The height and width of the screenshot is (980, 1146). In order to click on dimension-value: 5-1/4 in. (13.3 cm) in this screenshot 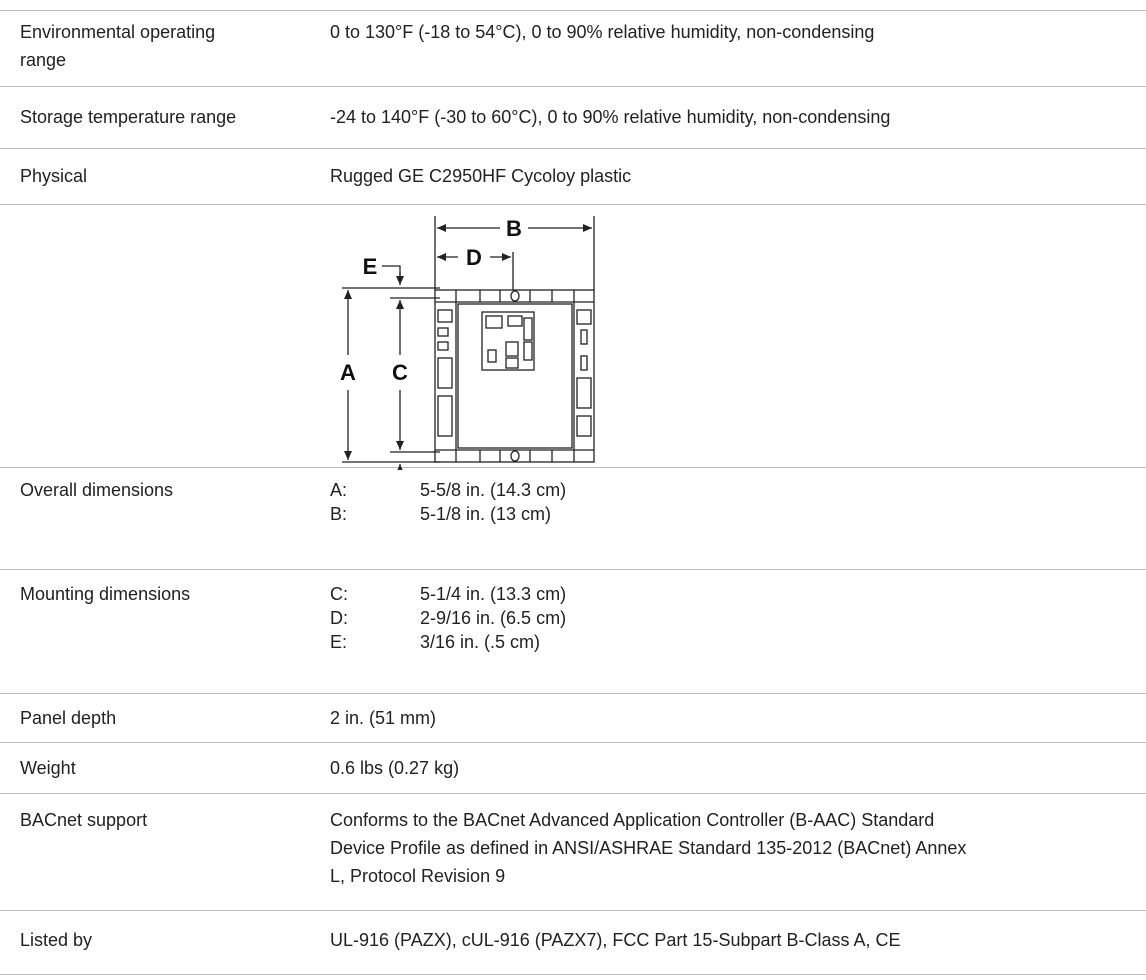, I will do `click(493, 594)`.